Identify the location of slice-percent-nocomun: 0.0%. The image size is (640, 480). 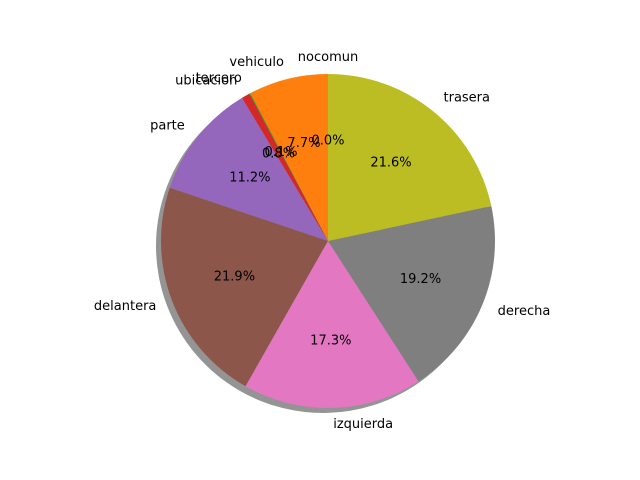
(327, 140).